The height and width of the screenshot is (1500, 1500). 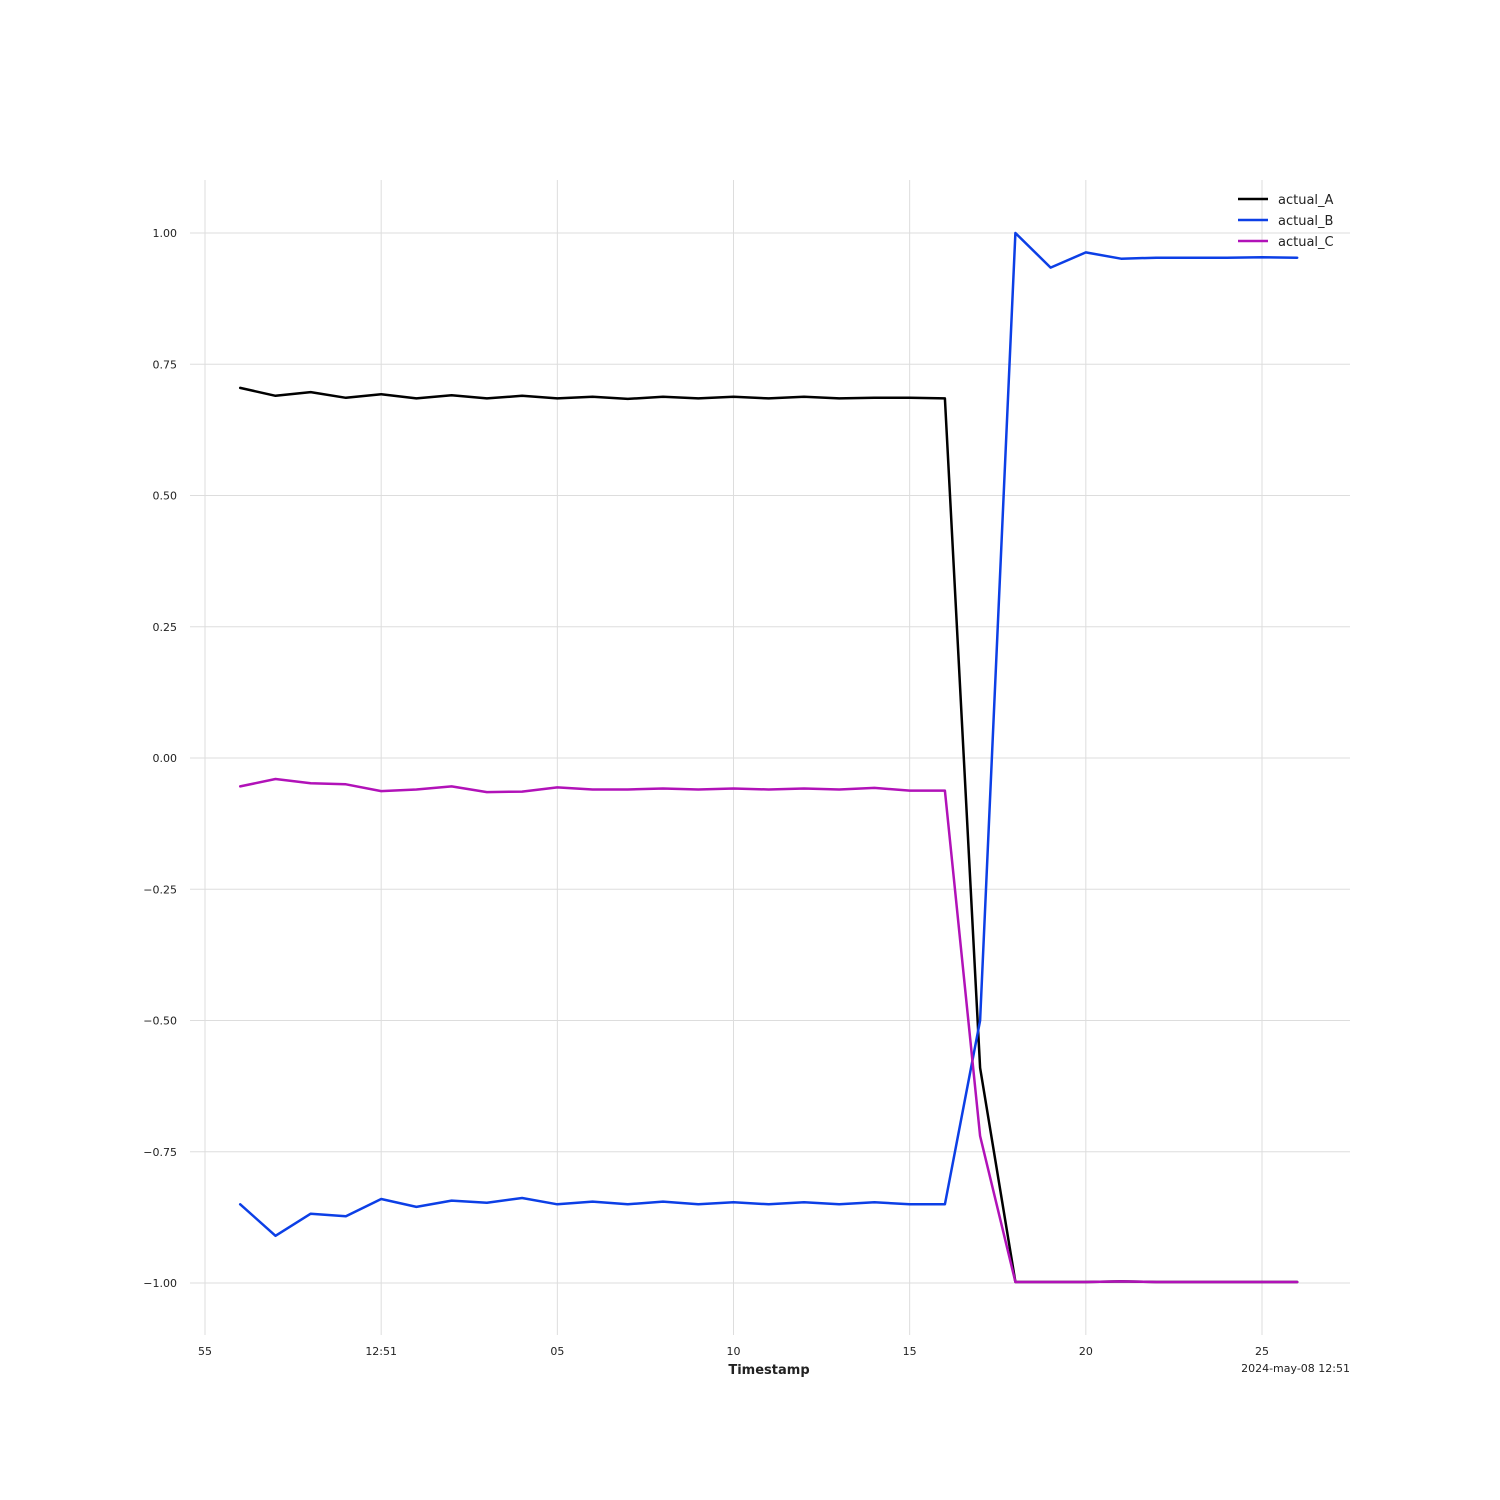 I want to click on legend: actual_A actual_B actual_C, so click(x=1286, y=221).